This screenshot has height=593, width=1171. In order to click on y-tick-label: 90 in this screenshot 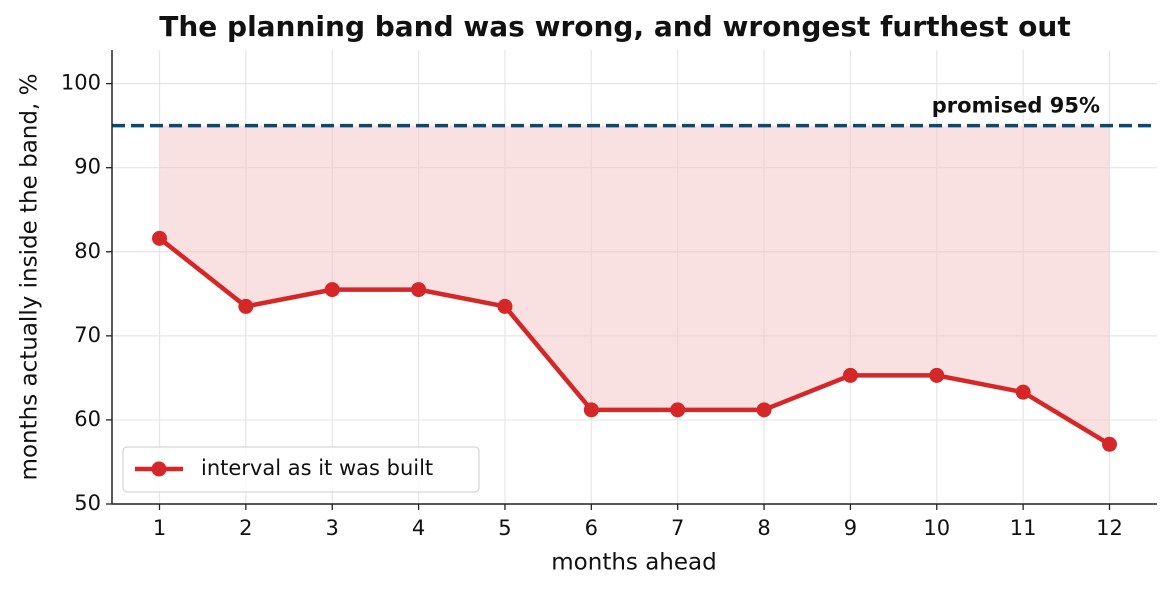, I will do `click(87, 167)`.